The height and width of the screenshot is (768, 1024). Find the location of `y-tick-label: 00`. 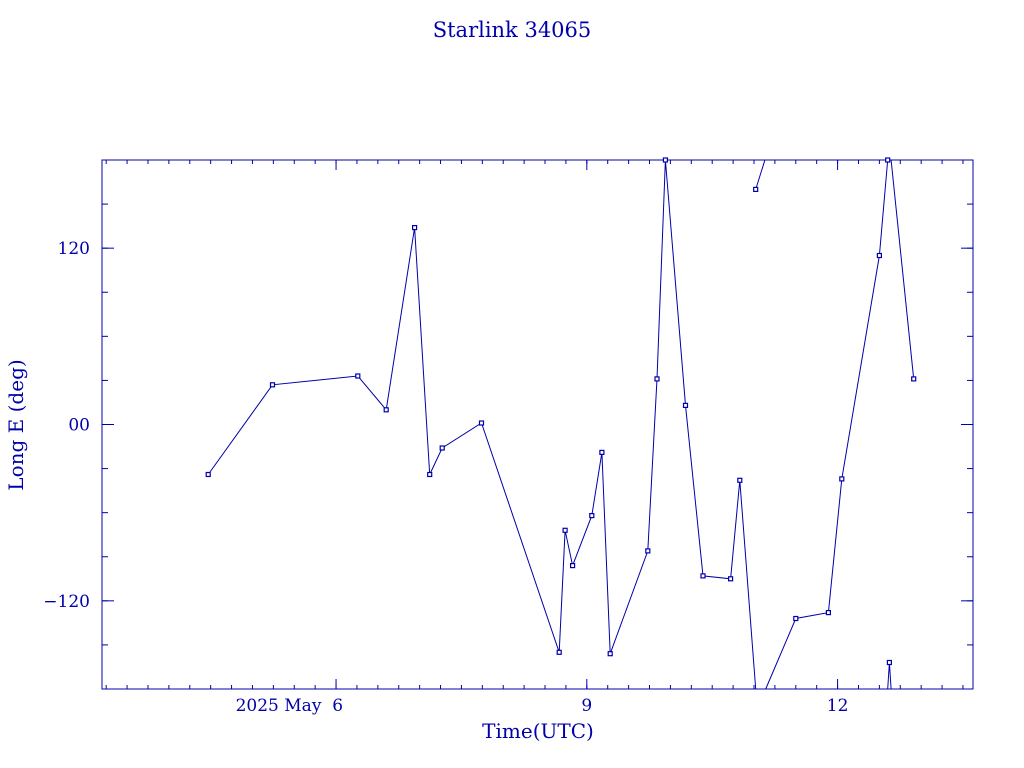

y-tick-label: 00 is located at coordinates (79, 426).